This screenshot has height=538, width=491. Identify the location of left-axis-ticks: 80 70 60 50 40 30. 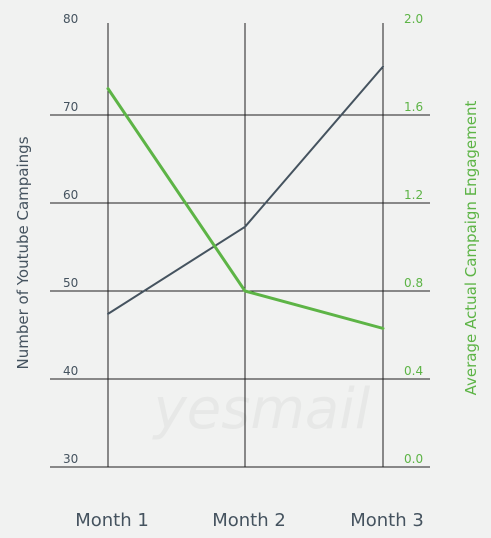
(70, 239).